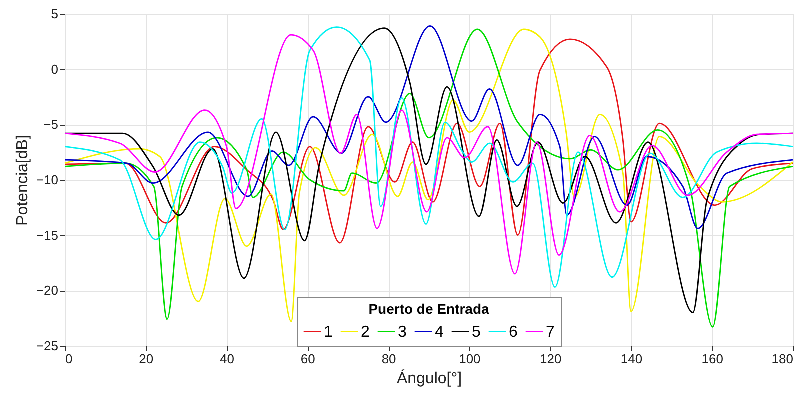  Describe the element at coordinates (713, 359) in the screenshot. I see `x-tick-label: 160` at that location.